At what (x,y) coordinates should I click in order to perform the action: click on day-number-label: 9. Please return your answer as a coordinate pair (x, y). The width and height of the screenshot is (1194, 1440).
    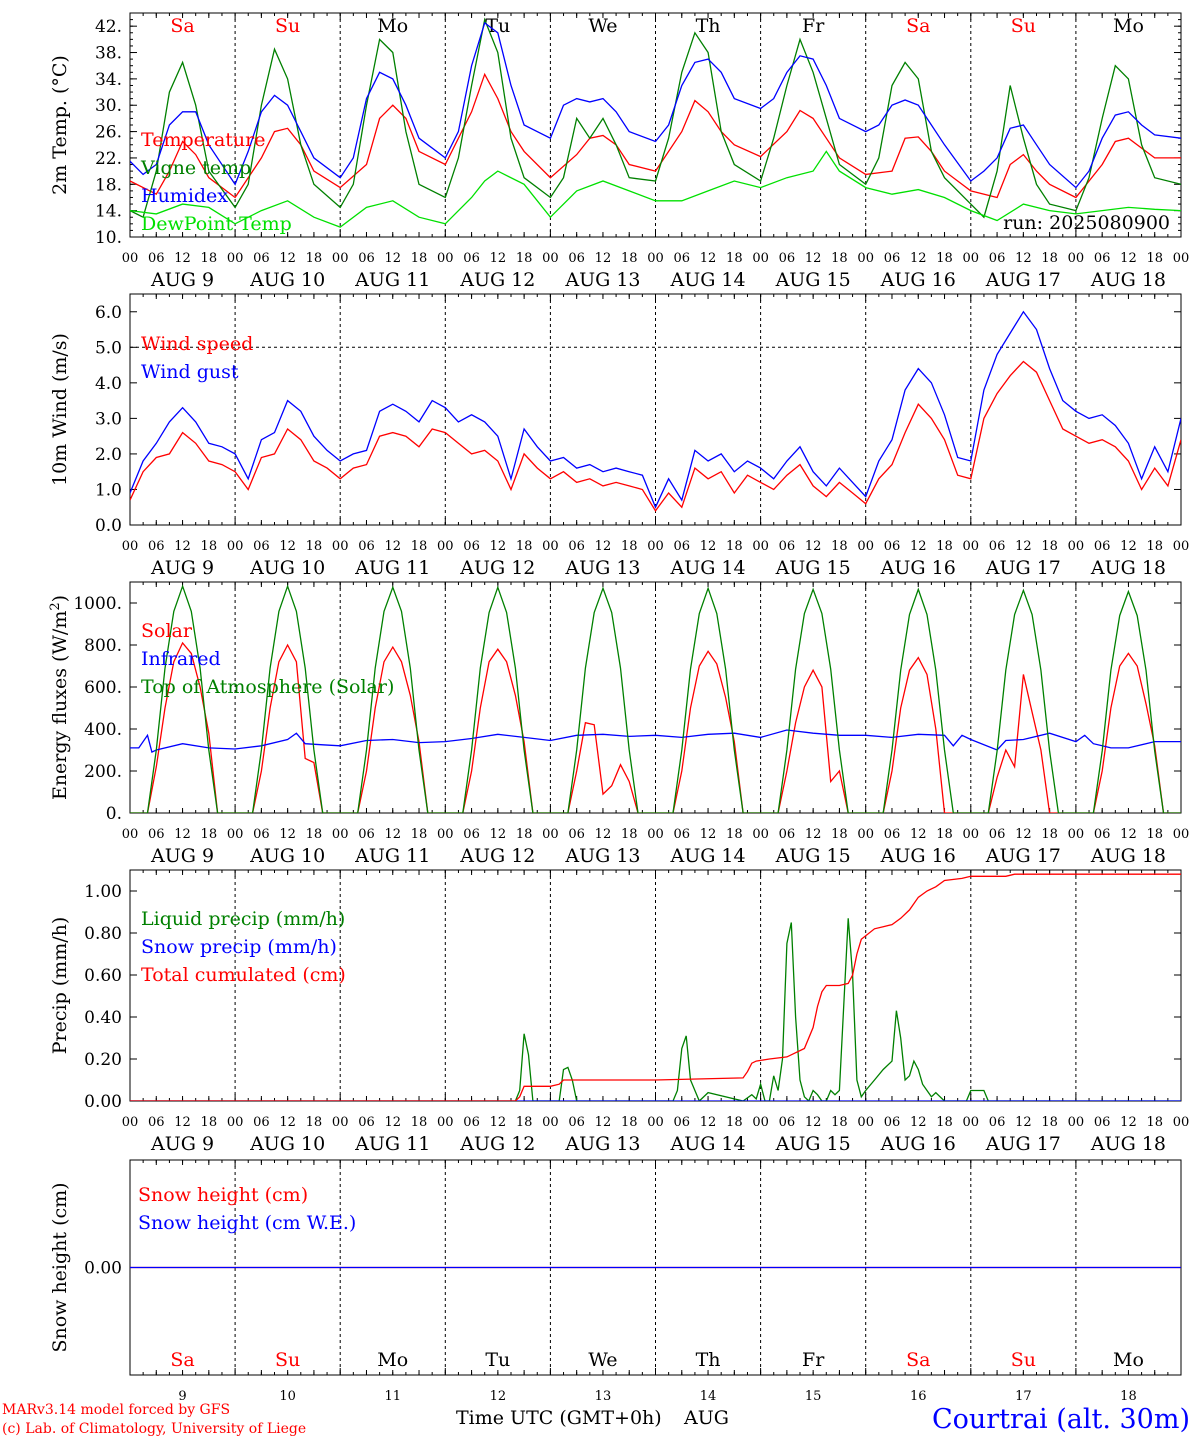
    Looking at the image, I should click on (182, 1396).